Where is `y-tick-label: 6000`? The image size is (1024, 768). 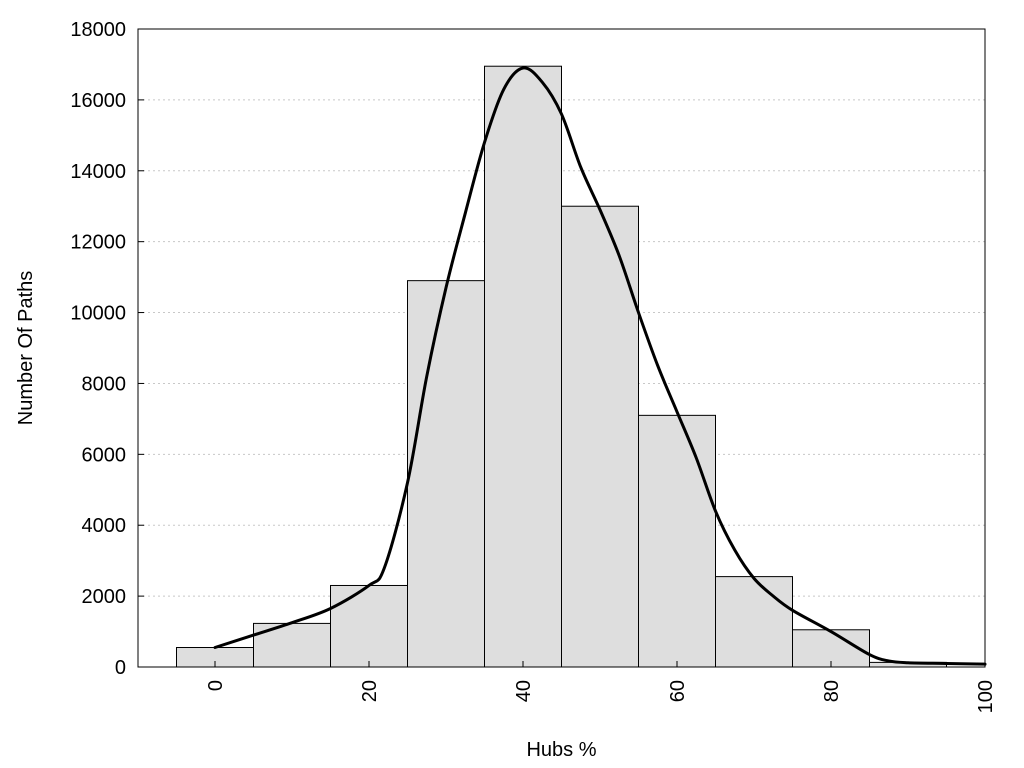
y-tick-label: 6000 is located at coordinates (104, 455).